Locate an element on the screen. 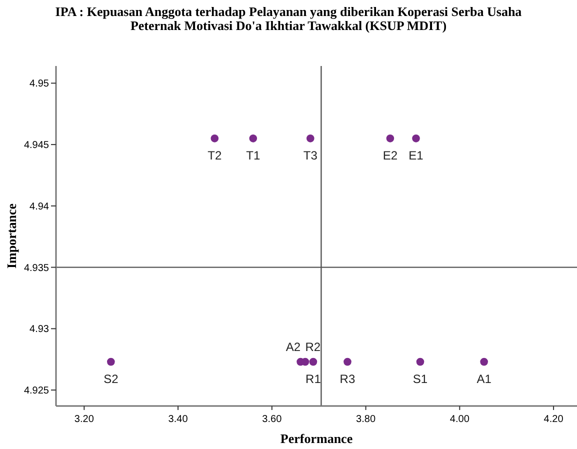  data-label: E2 is located at coordinates (390, 155).